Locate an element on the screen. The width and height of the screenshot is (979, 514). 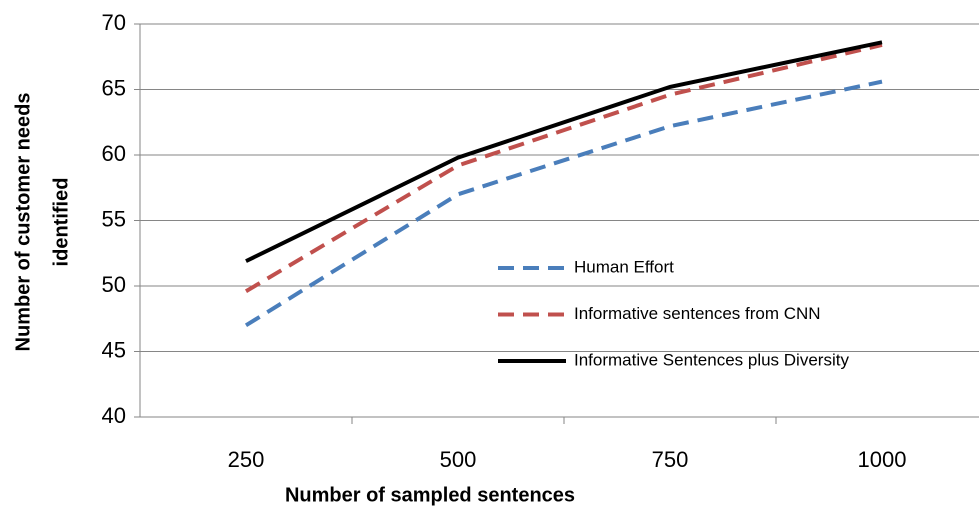
y-tick-label: 55 is located at coordinates (114, 218).